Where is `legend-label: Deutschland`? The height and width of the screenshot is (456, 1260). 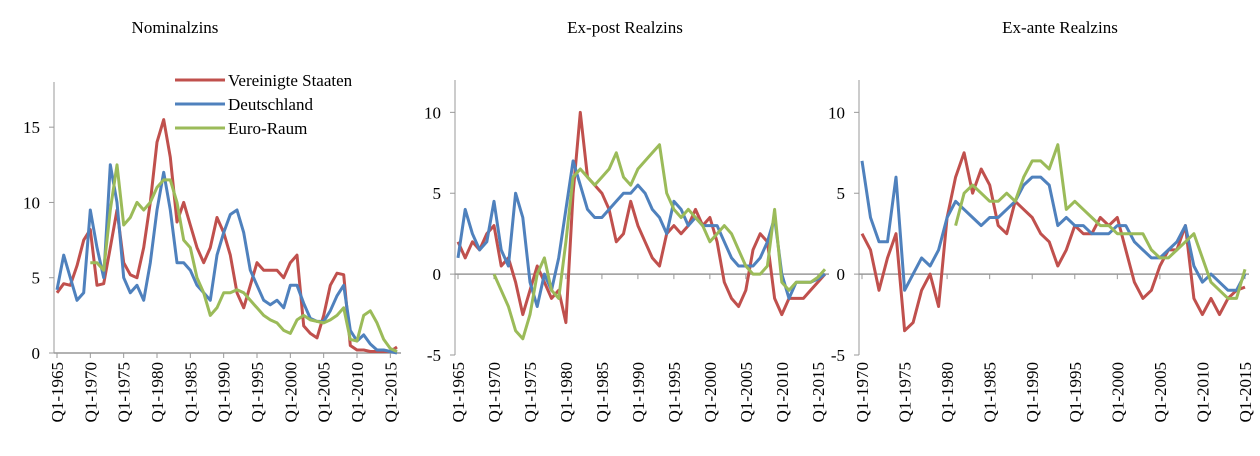 legend-label: Deutschland is located at coordinates (270, 104).